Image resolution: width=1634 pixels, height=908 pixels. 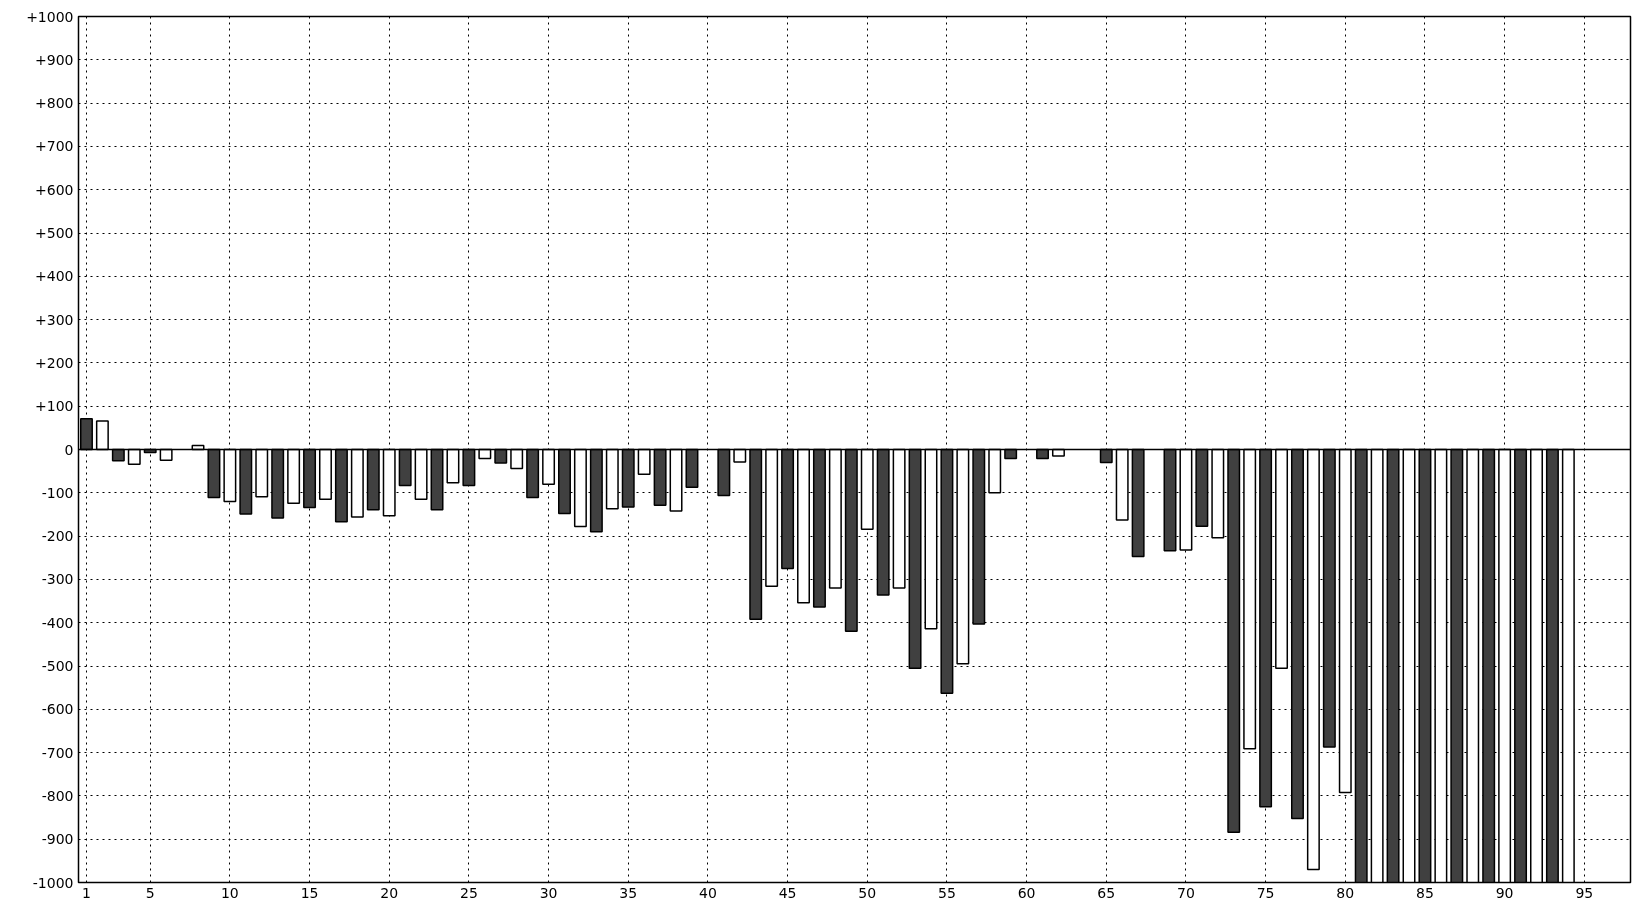 I want to click on y-tick-label: -600, so click(x=57, y=709).